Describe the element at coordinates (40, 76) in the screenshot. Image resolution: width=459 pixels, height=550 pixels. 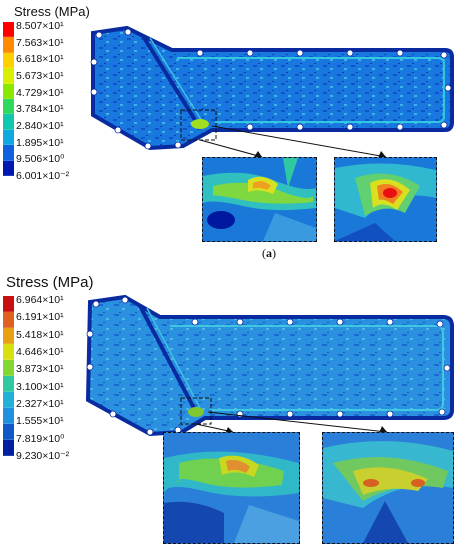
I see `legend-tick-label: 5.673×10¹` at that location.